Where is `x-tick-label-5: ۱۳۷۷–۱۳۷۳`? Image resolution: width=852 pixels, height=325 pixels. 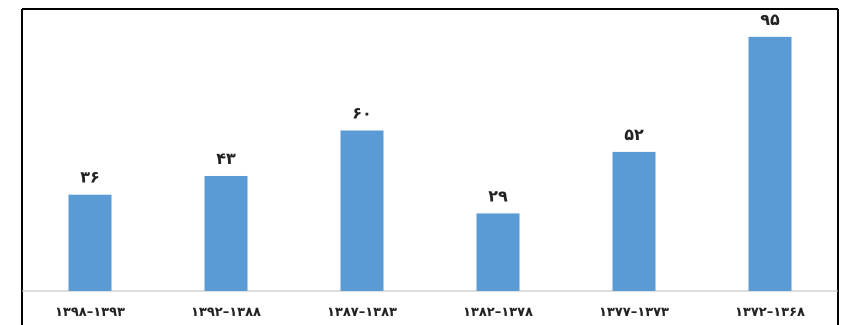
x-tick-label-5: ۱۳۷۷–۱۳۷۳ is located at coordinates (634, 312).